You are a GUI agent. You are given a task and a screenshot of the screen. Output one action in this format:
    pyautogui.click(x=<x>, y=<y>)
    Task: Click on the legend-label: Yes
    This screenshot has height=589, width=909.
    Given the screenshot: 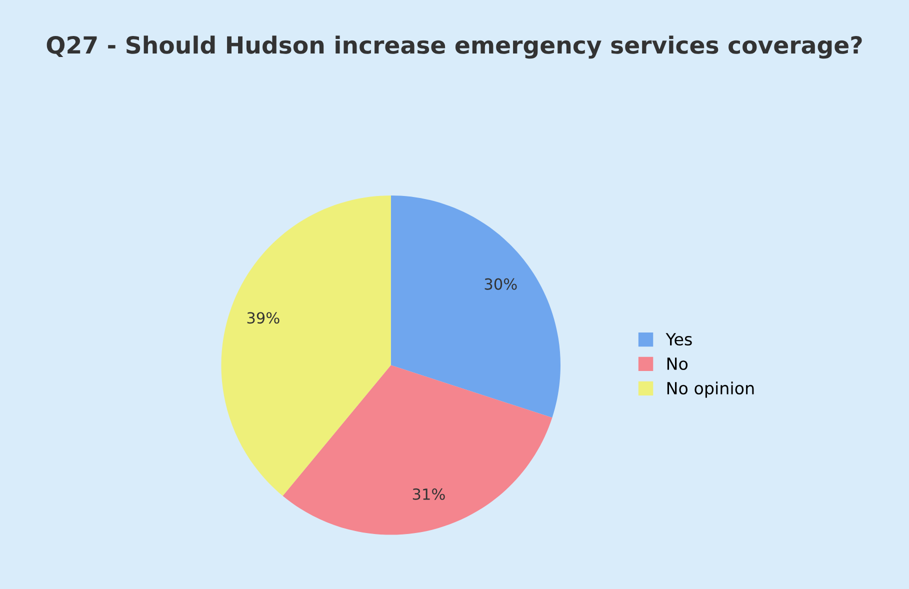 What is the action you would take?
    pyautogui.click(x=679, y=339)
    